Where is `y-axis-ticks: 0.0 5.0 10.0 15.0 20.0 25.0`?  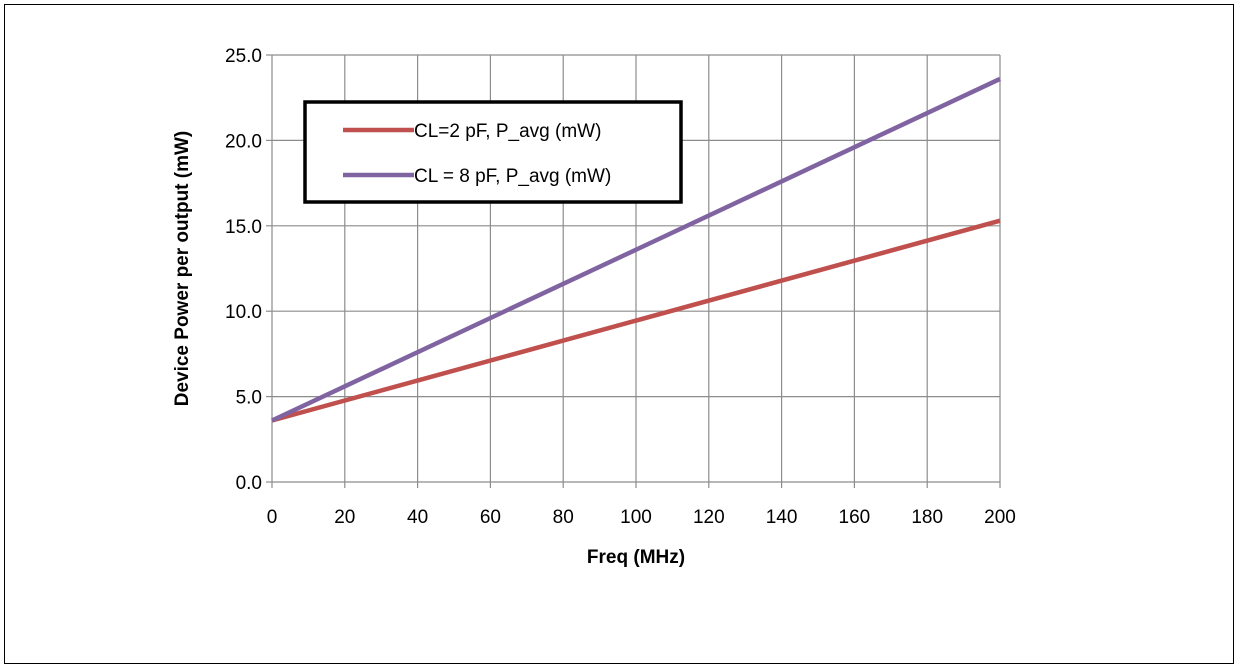 y-axis-ticks: 0.0 5.0 10.0 15.0 20.0 25.0 is located at coordinates (248, 270).